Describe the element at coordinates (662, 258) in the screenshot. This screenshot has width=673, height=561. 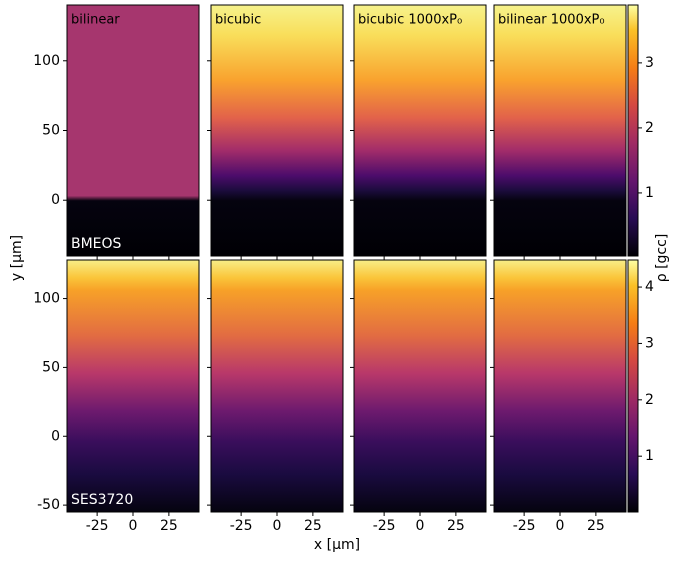
I see `colorbar-label: ρ [gcc]` at that location.